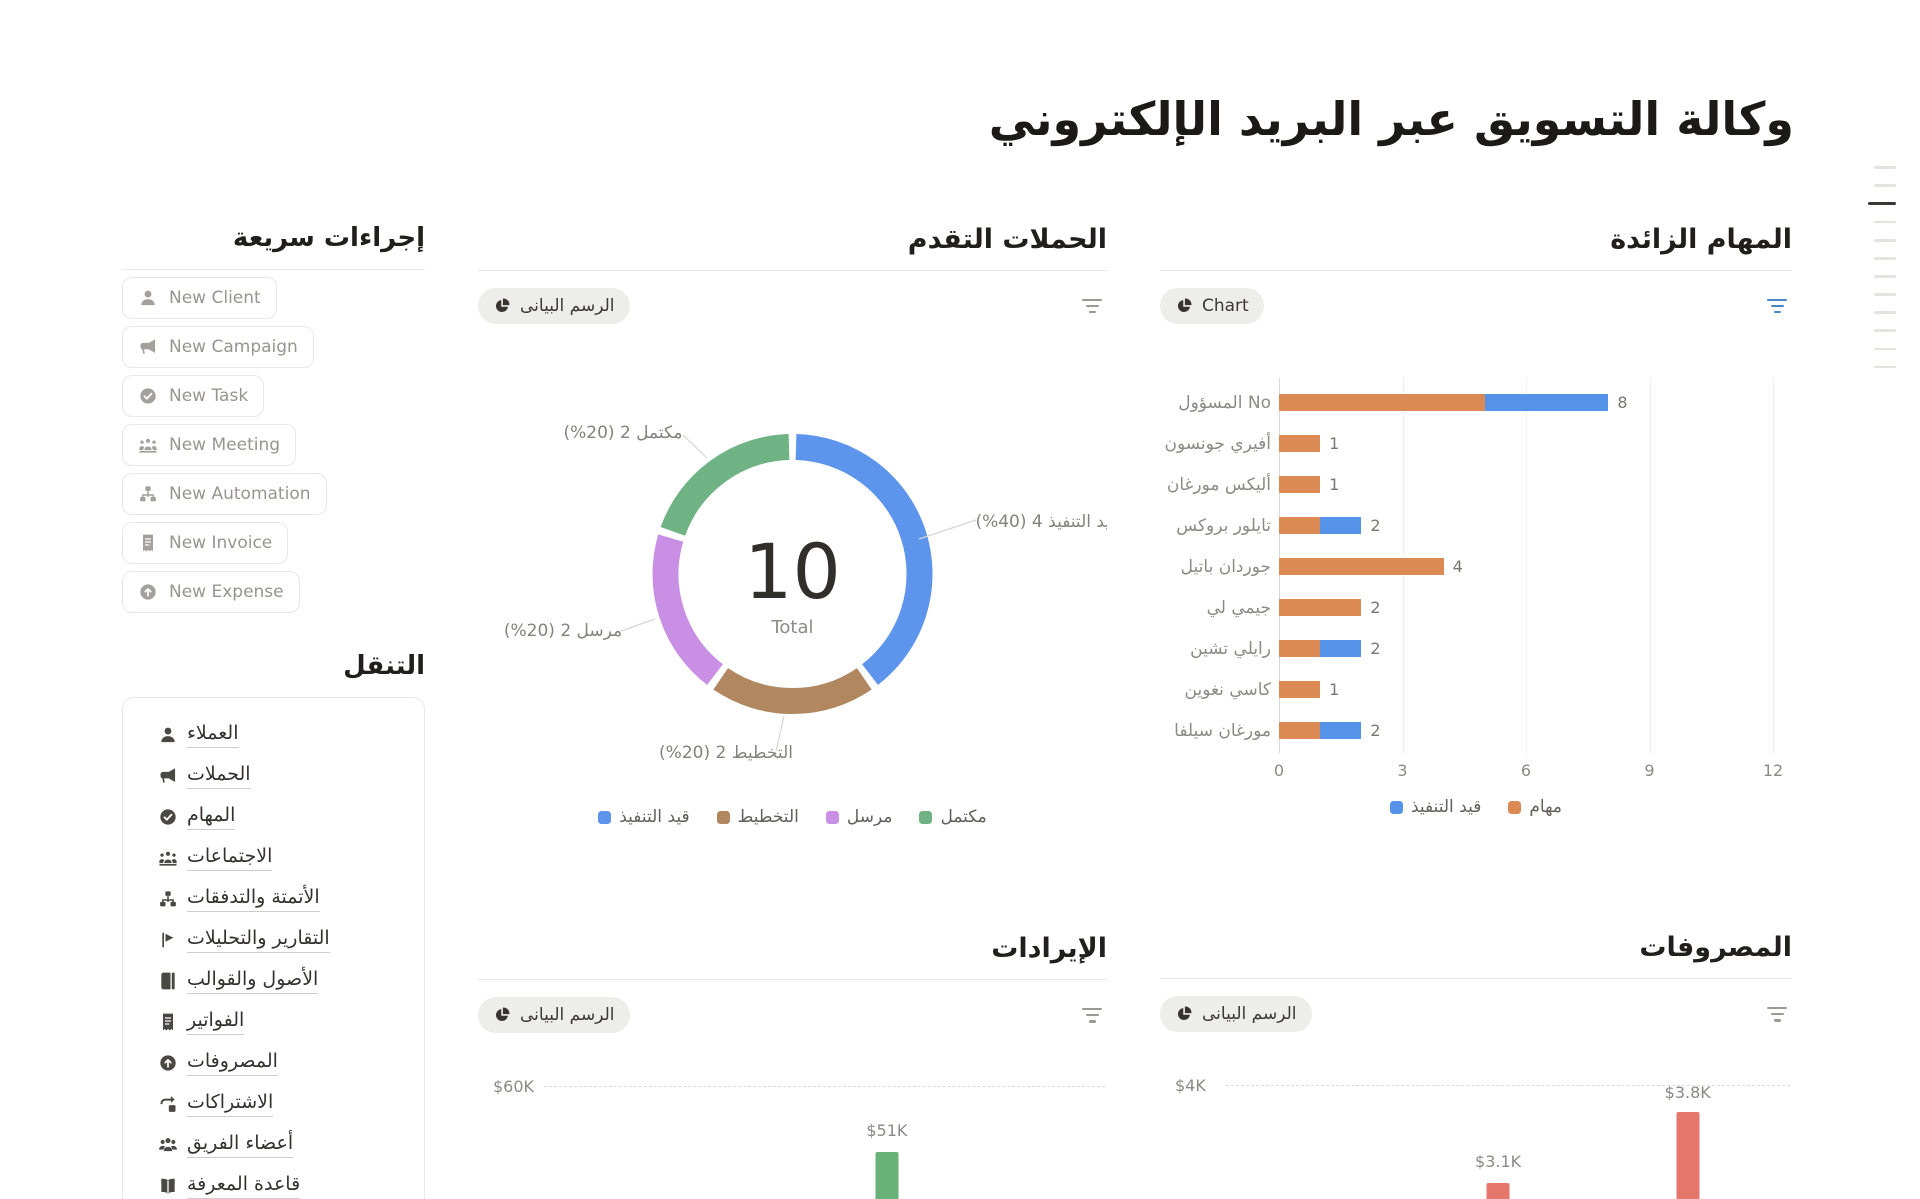 This screenshot has height=1199, width=1920. I want to click on bar-row: جيمي لي 2, so click(1476, 607).